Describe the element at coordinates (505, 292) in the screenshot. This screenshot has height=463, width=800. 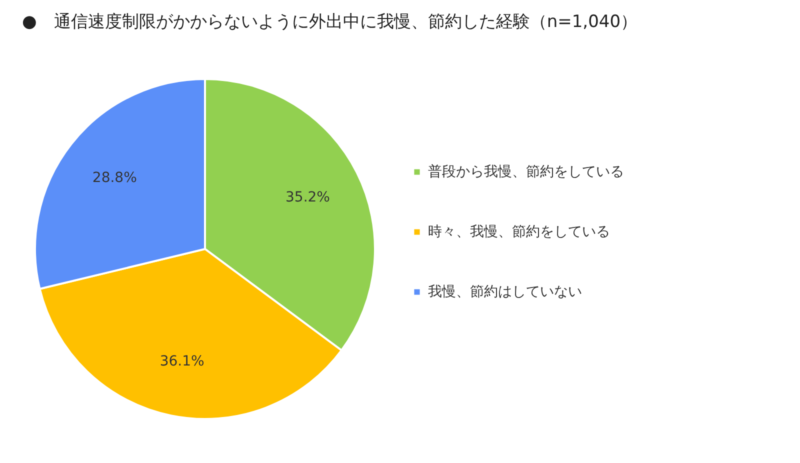
I see `legend-label: 我慢、節約はしていない` at that location.